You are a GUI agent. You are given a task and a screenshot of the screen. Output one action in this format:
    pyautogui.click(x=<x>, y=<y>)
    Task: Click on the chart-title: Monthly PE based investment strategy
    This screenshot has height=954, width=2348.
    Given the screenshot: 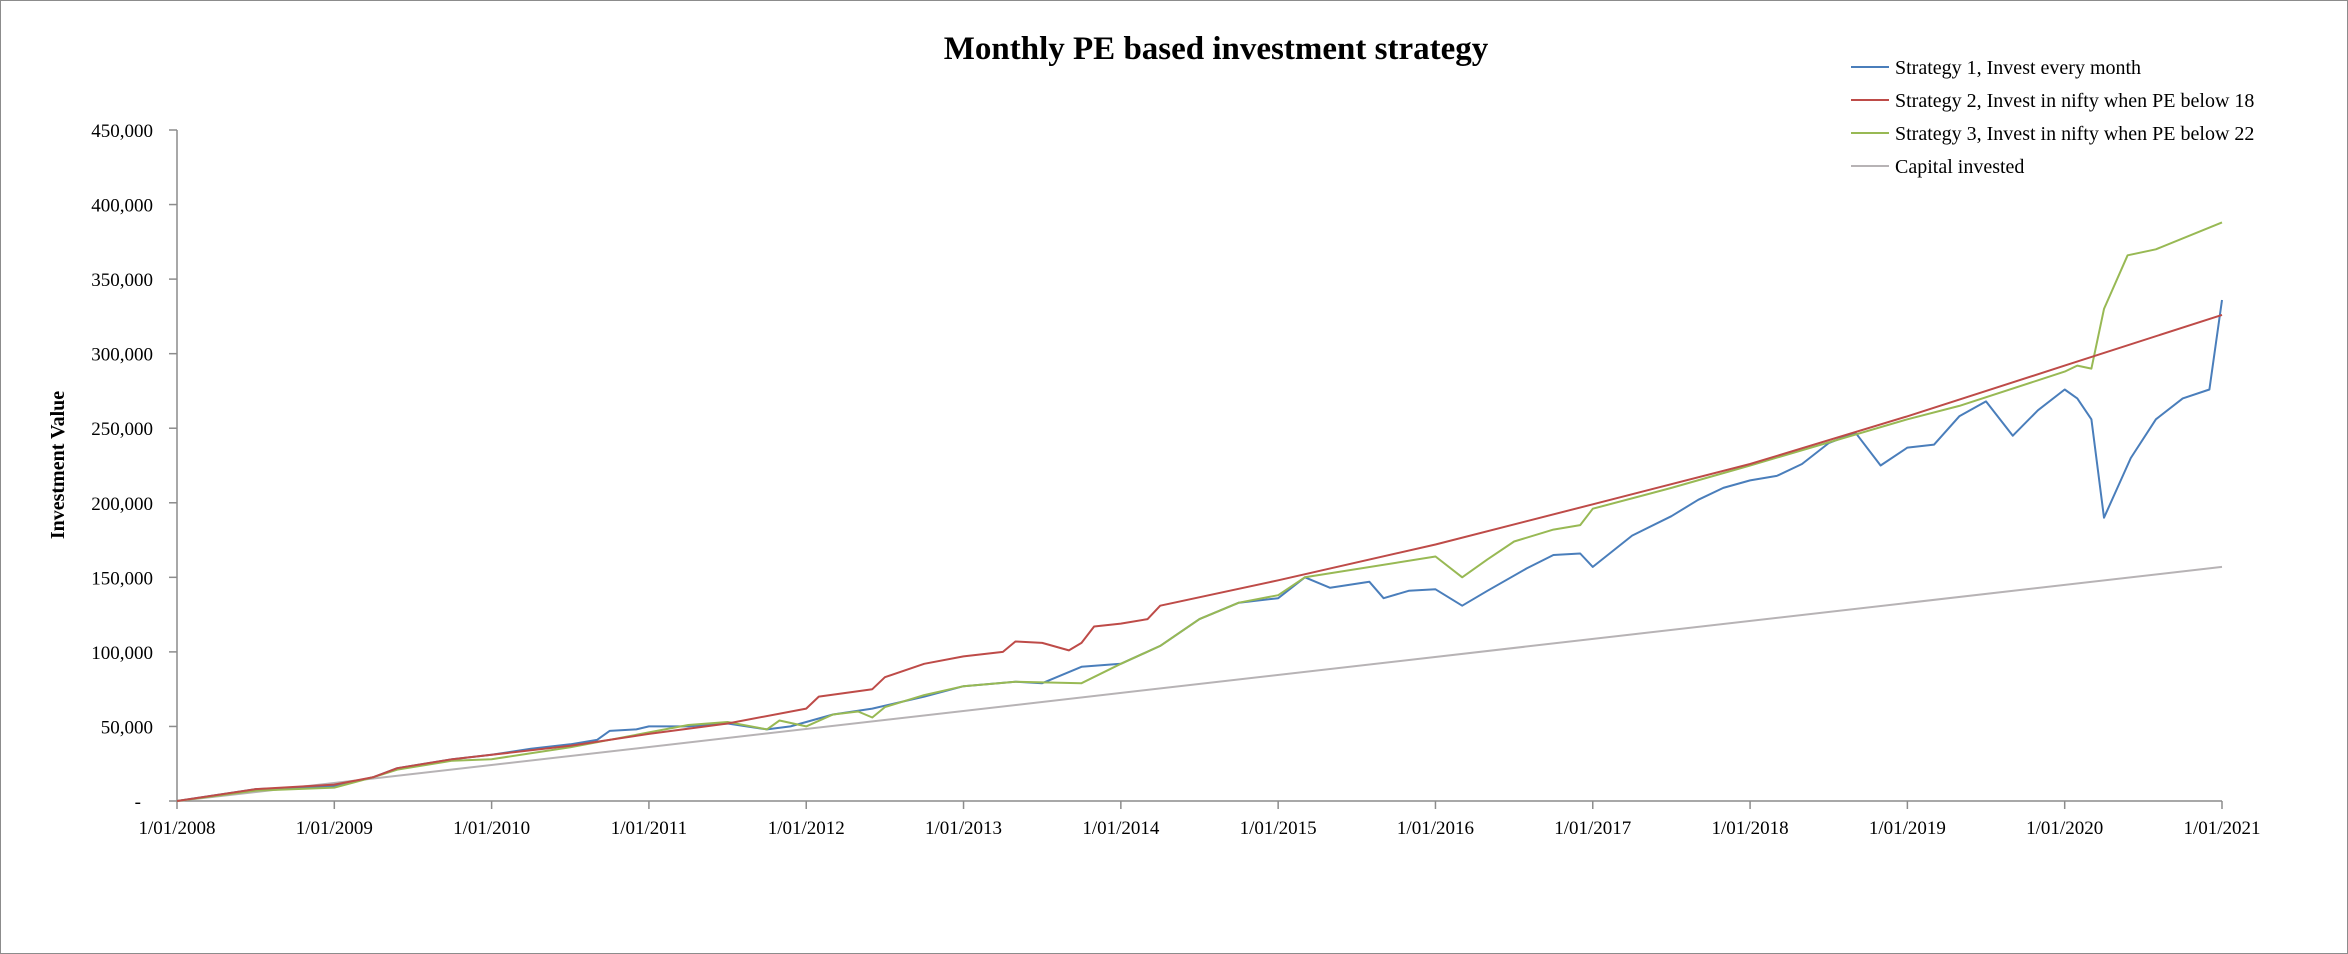 What is the action you would take?
    pyautogui.click(x=1216, y=49)
    